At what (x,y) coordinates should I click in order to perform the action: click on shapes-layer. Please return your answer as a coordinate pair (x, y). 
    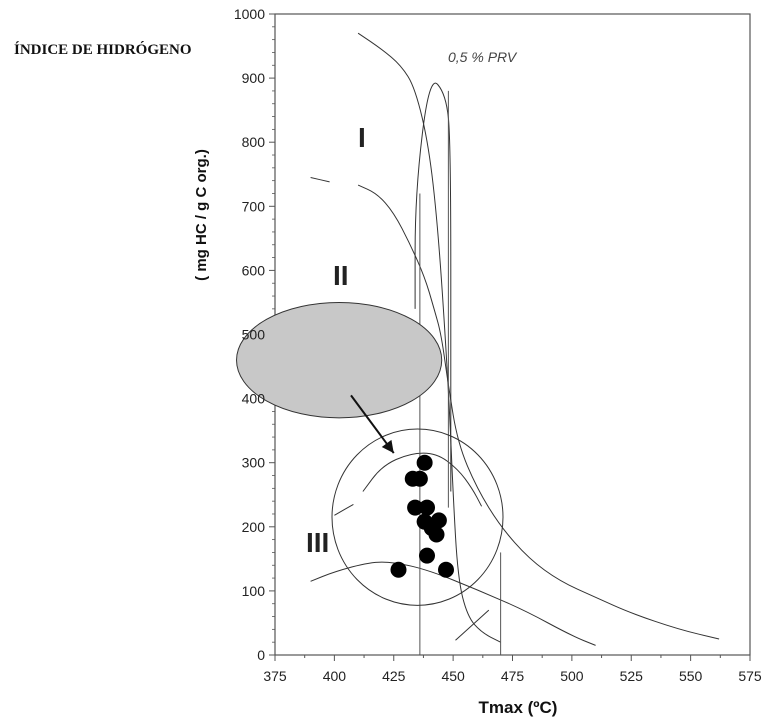
    Looking at the image, I should click on (370, 453).